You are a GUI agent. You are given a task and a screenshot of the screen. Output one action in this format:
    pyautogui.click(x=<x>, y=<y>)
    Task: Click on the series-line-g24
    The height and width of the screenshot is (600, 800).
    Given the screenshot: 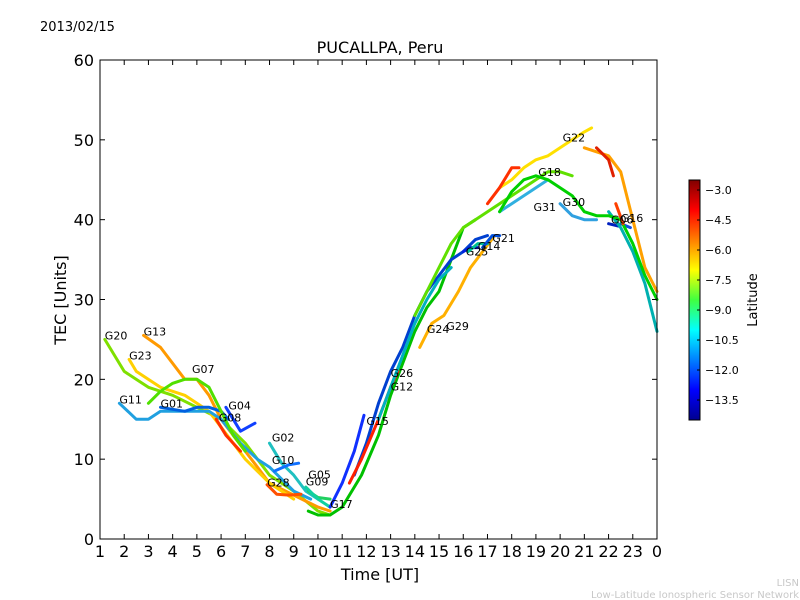 What is the action you would take?
    pyautogui.click(x=415, y=343)
    